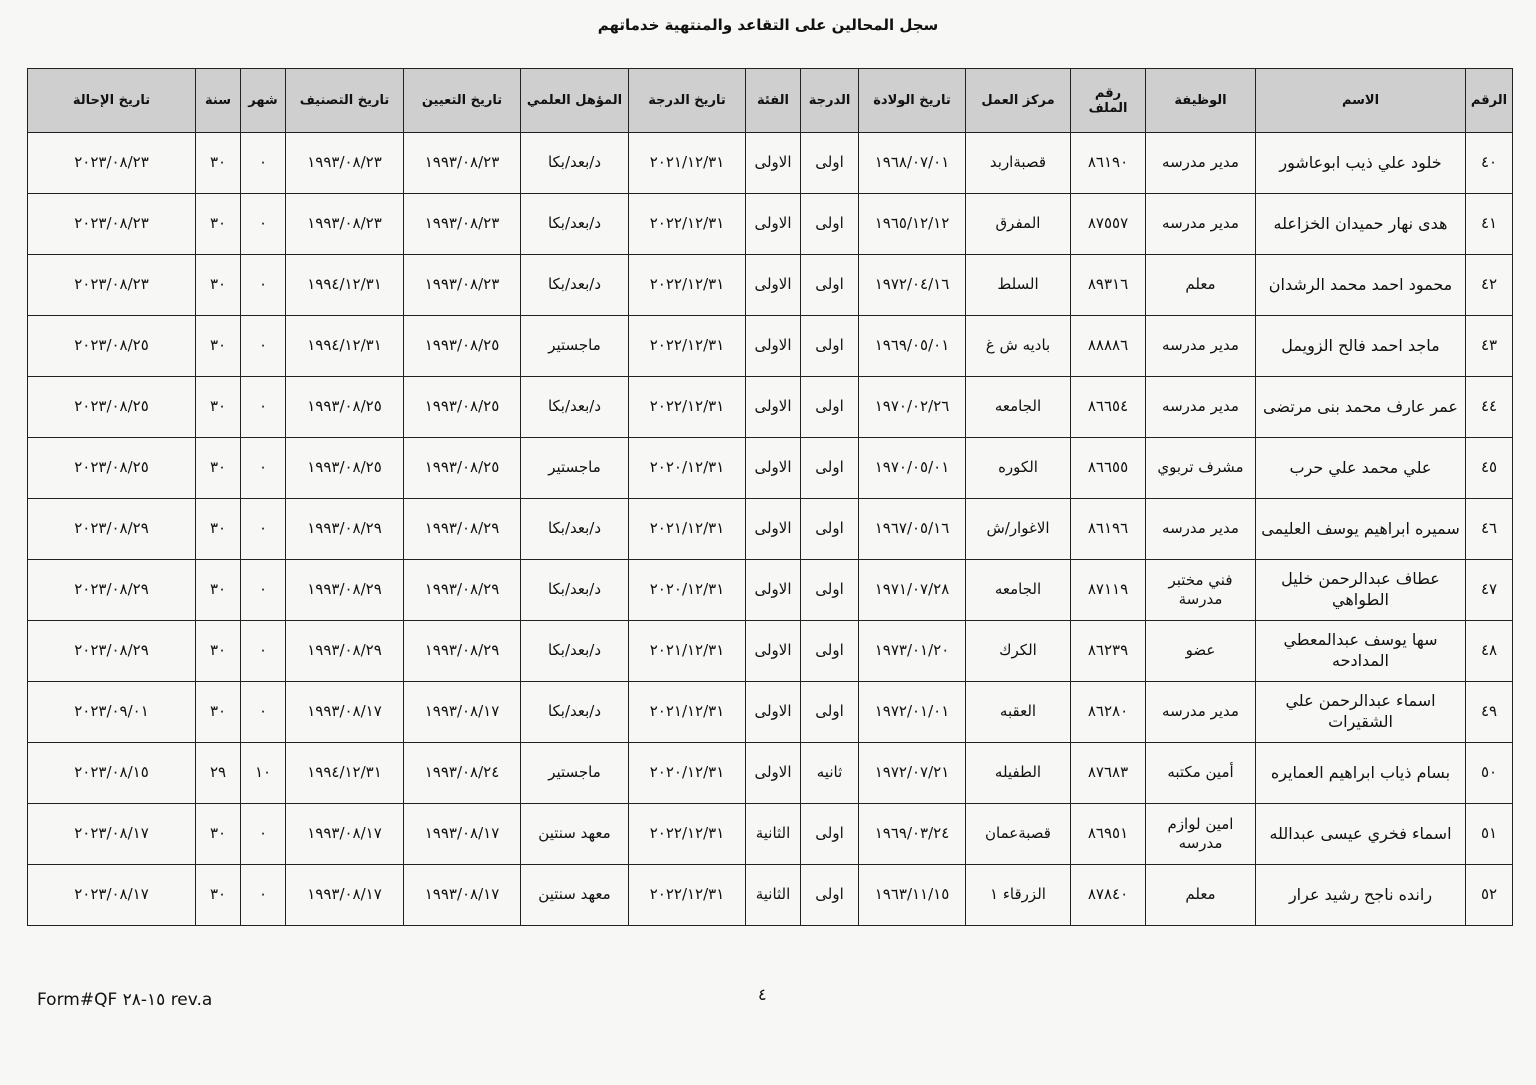  What do you see at coordinates (912, 224) in the screenshot?
I see `table-cell: ١٩٦٥/١٢/١٢` at bounding box center [912, 224].